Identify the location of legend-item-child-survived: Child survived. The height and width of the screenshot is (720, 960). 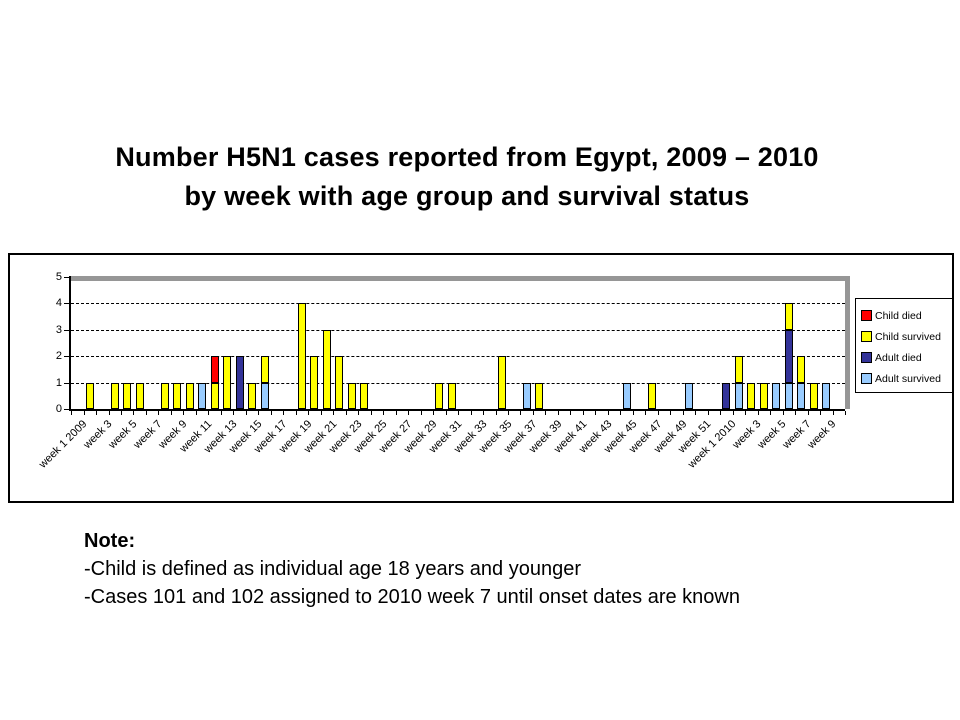
(906, 336).